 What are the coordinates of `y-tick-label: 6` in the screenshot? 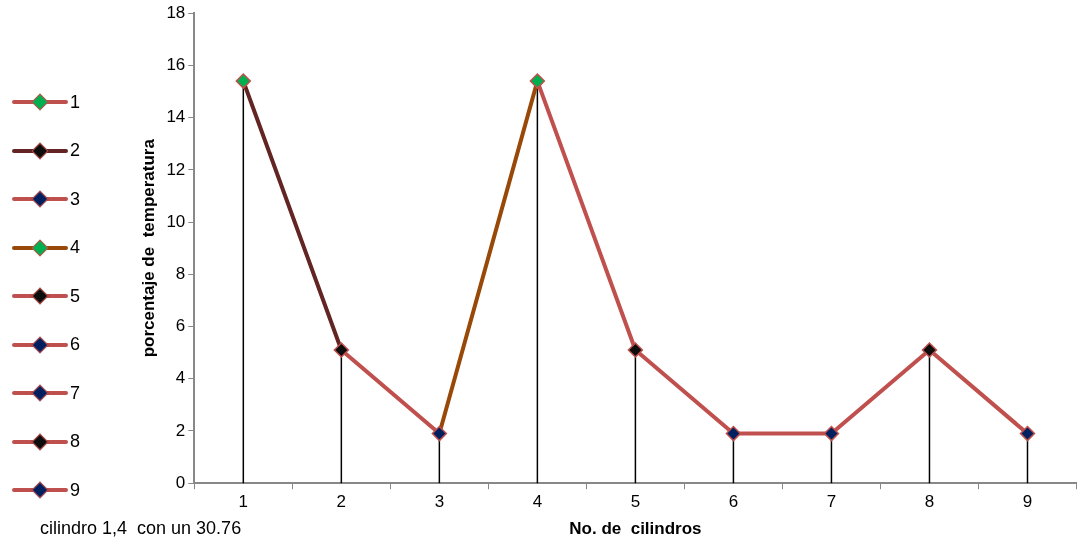 It's located at (180, 326).